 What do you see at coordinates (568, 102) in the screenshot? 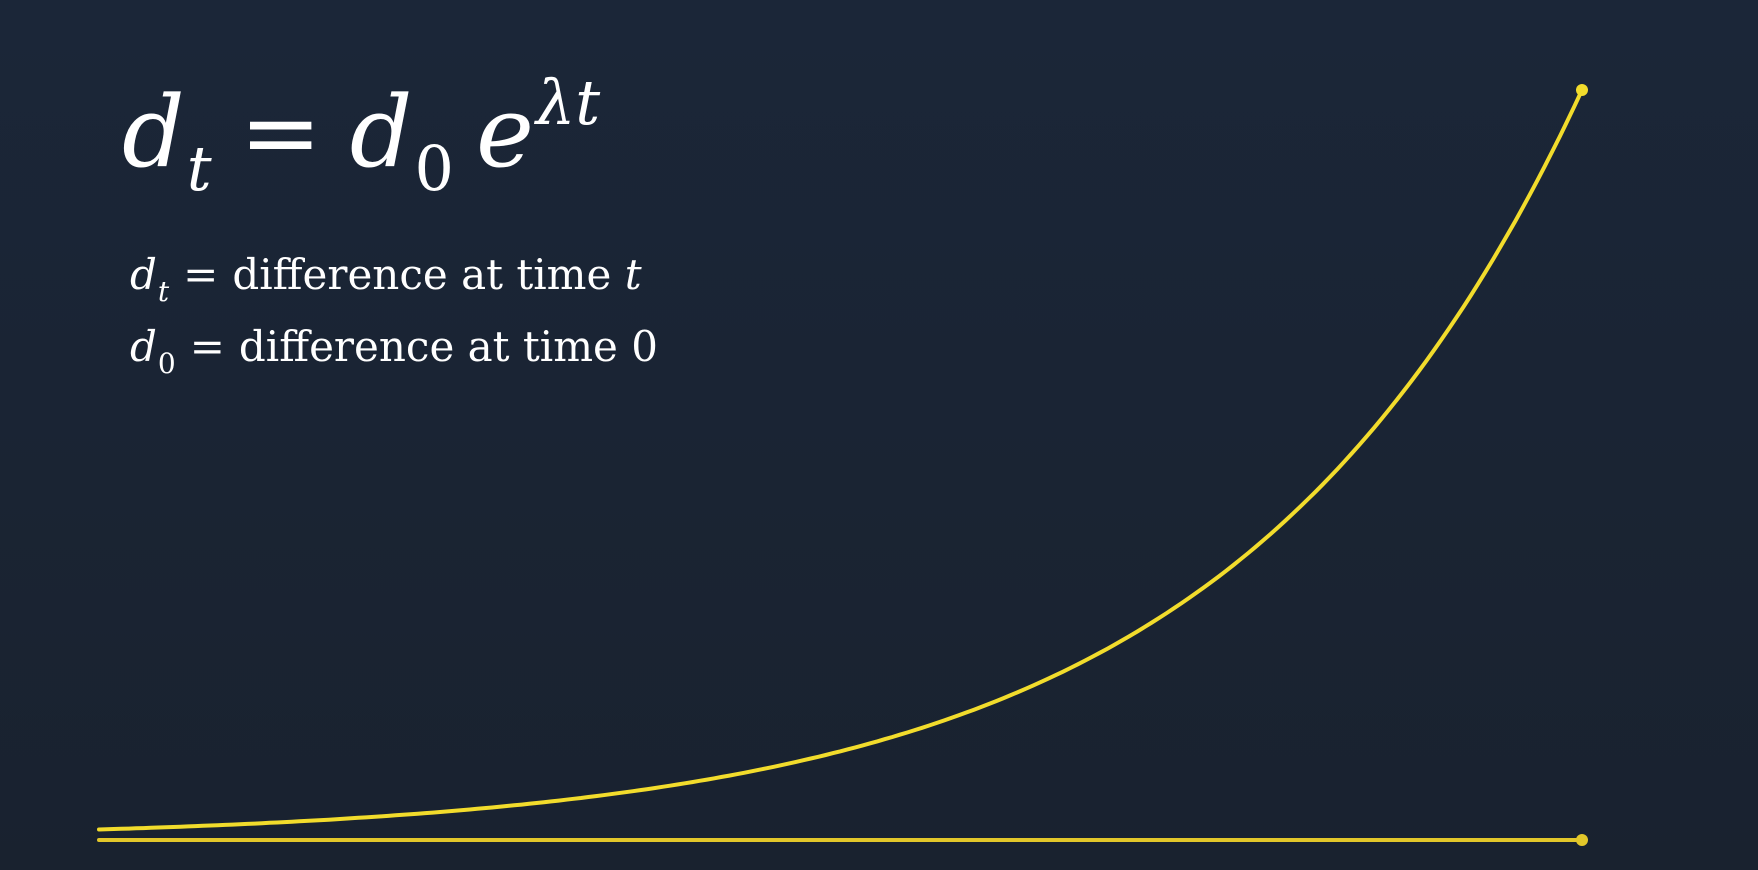
I see `eq-exponent: λt` at bounding box center [568, 102].